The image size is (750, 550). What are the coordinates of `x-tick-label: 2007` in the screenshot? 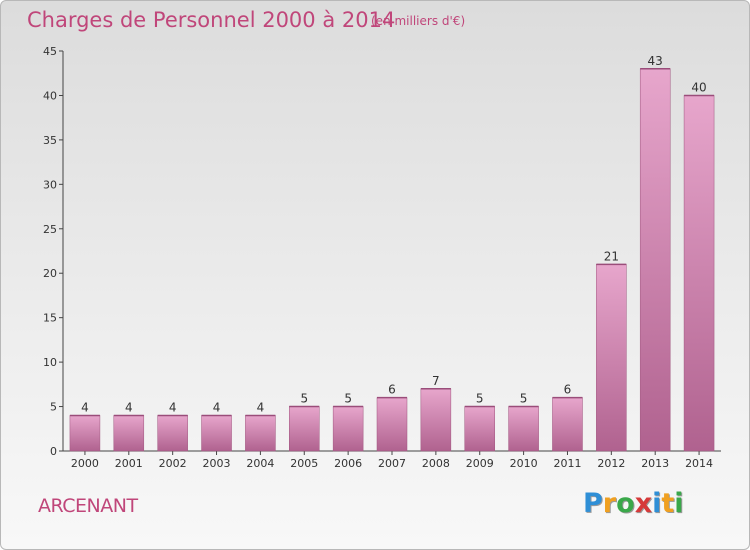 It's located at (392, 463).